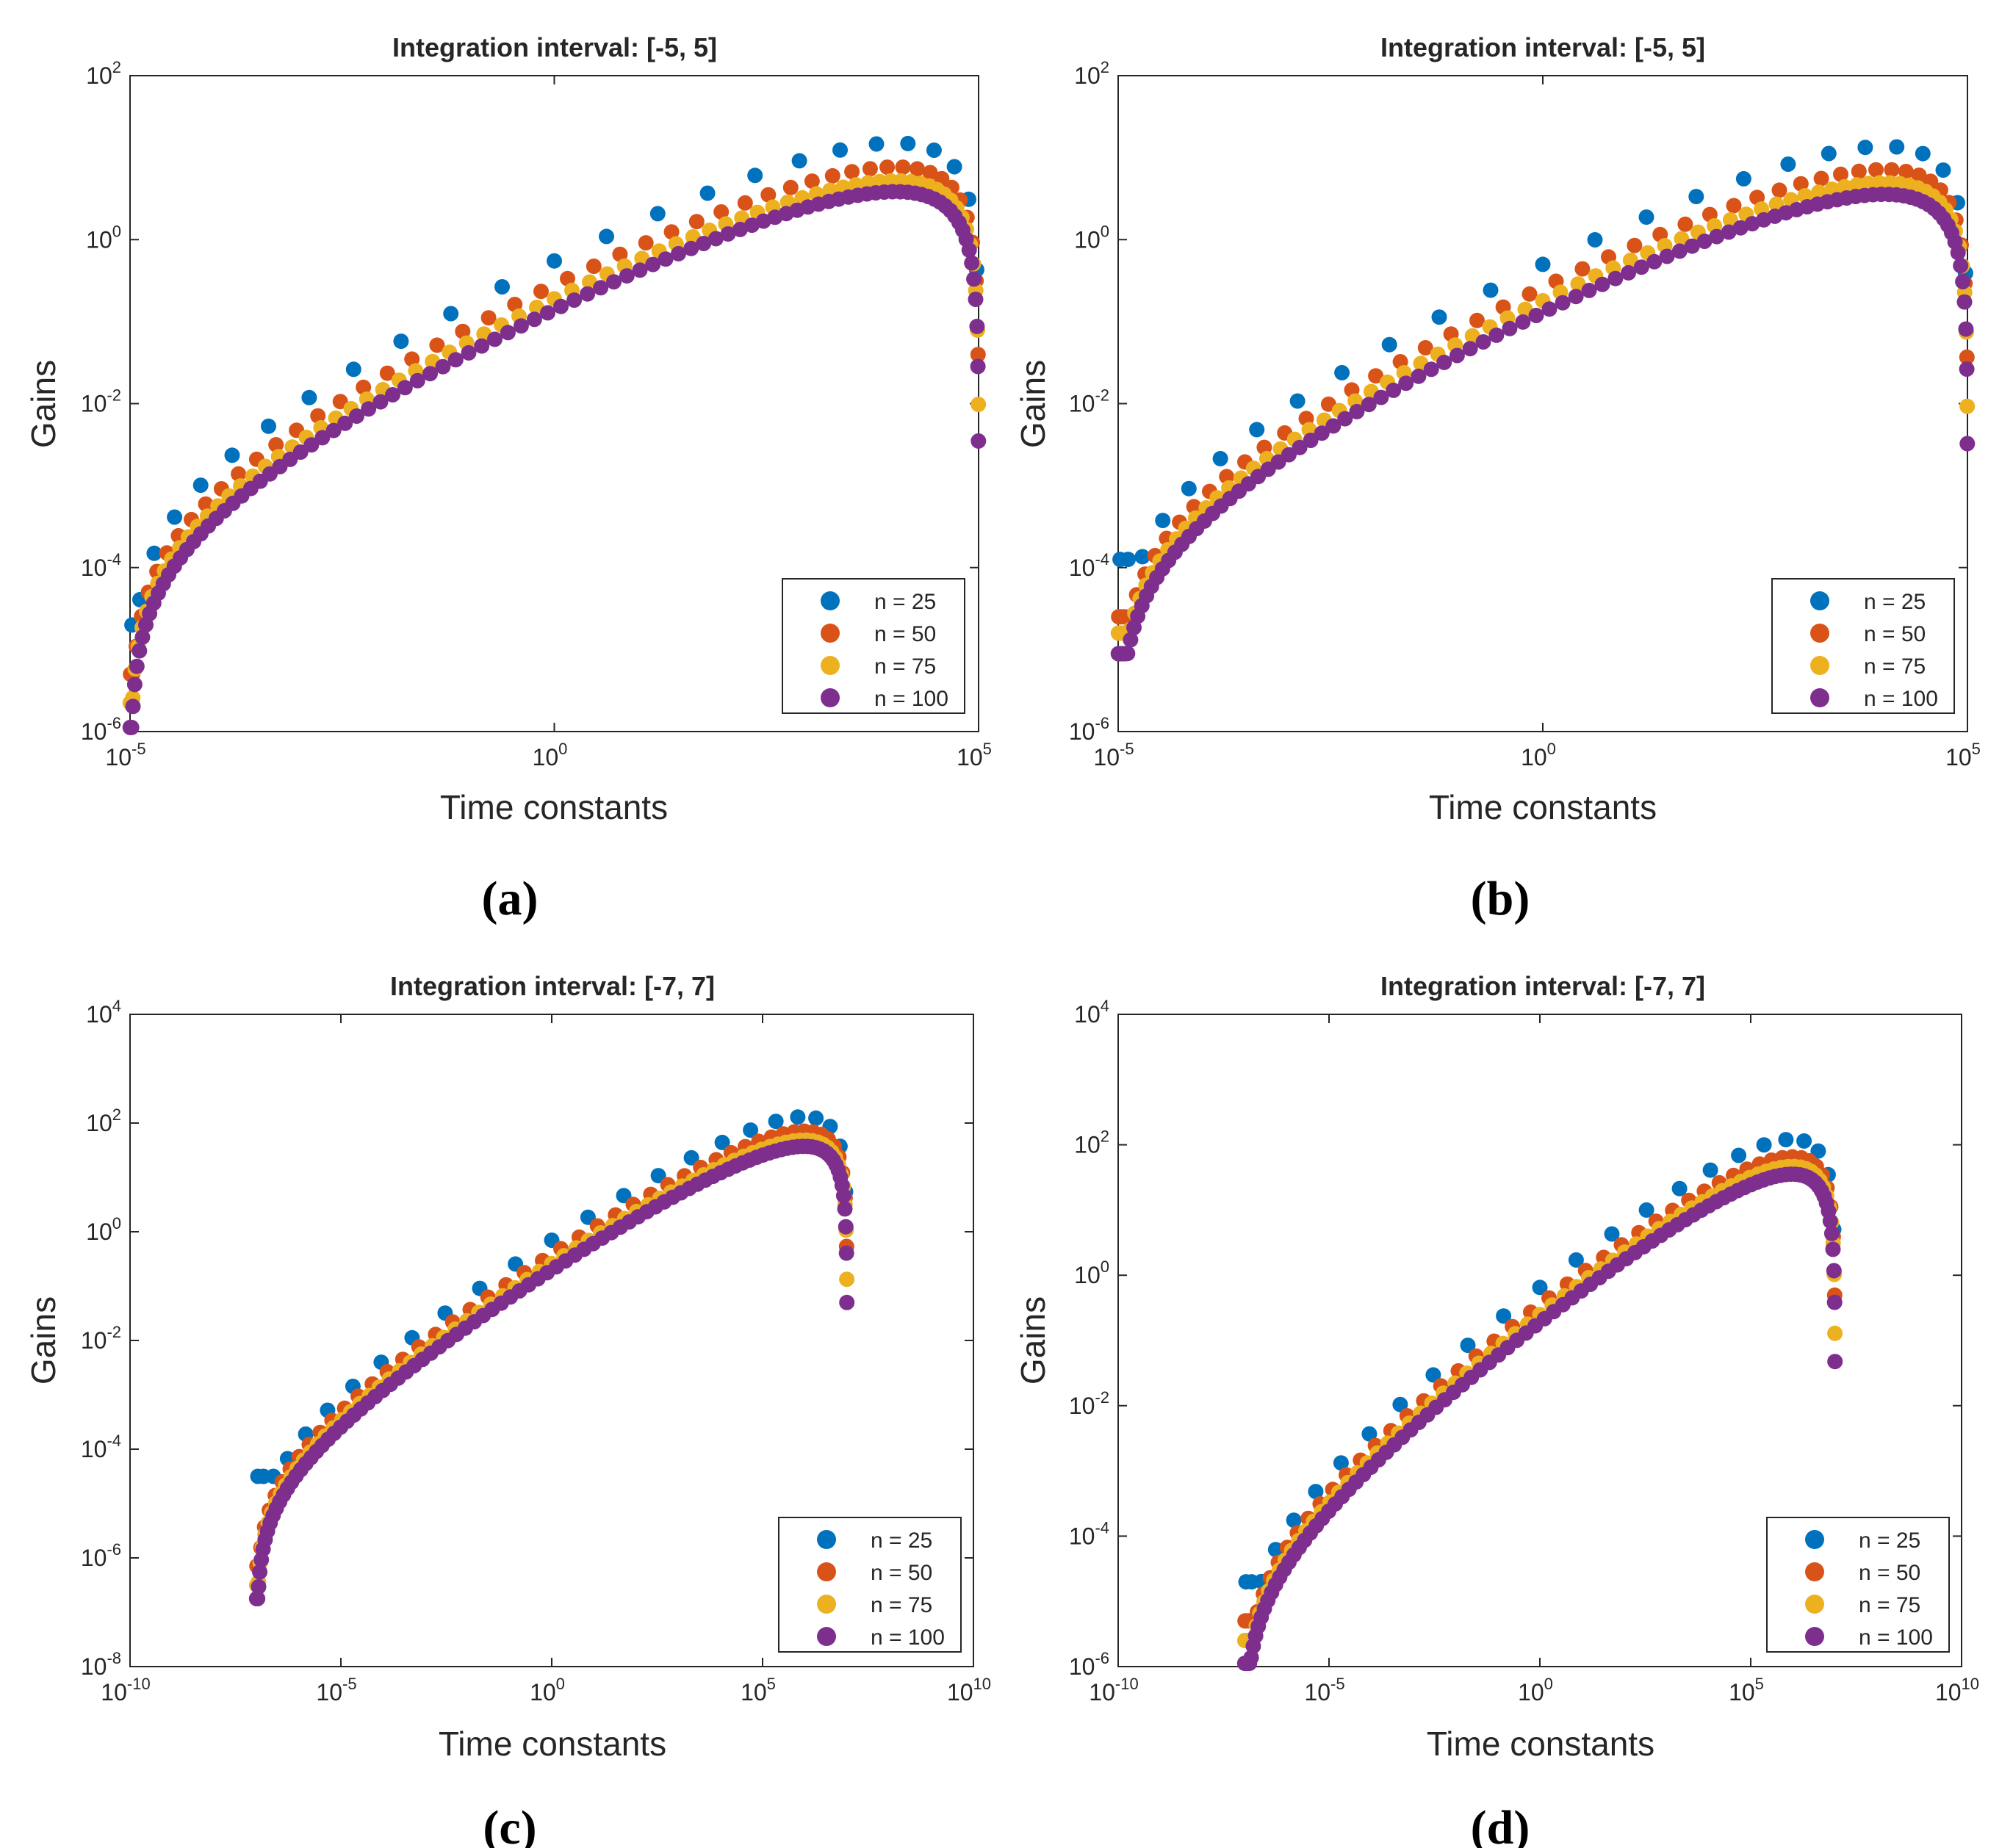 Image resolution: width=2013 pixels, height=1848 pixels. What do you see at coordinates (826, 1604) in the screenshot?
I see `legend-marker-n75` at bounding box center [826, 1604].